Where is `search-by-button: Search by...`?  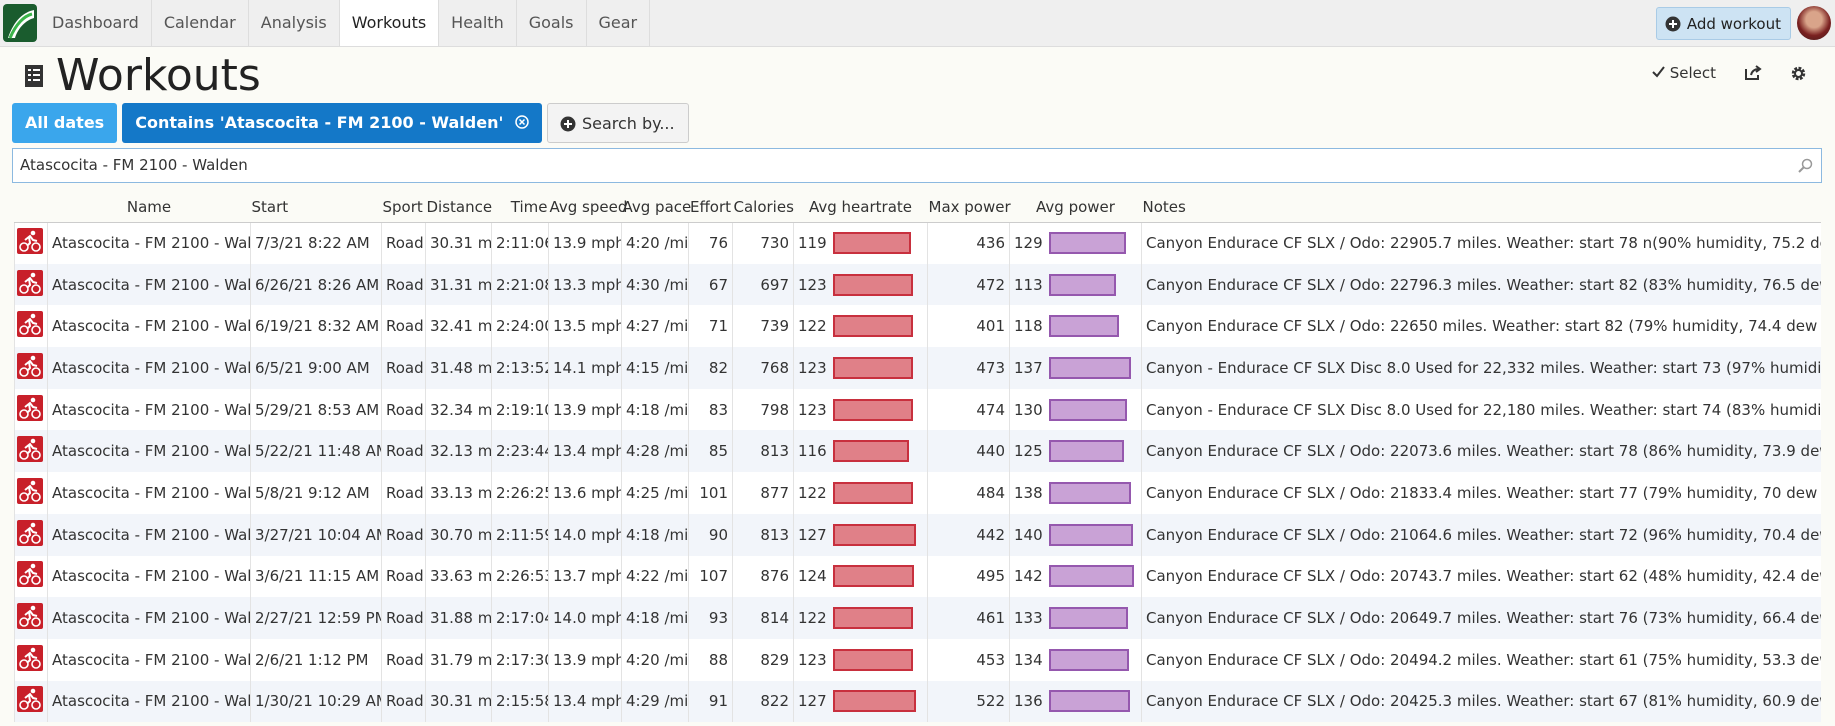 search-by-button: Search by... is located at coordinates (617, 123).